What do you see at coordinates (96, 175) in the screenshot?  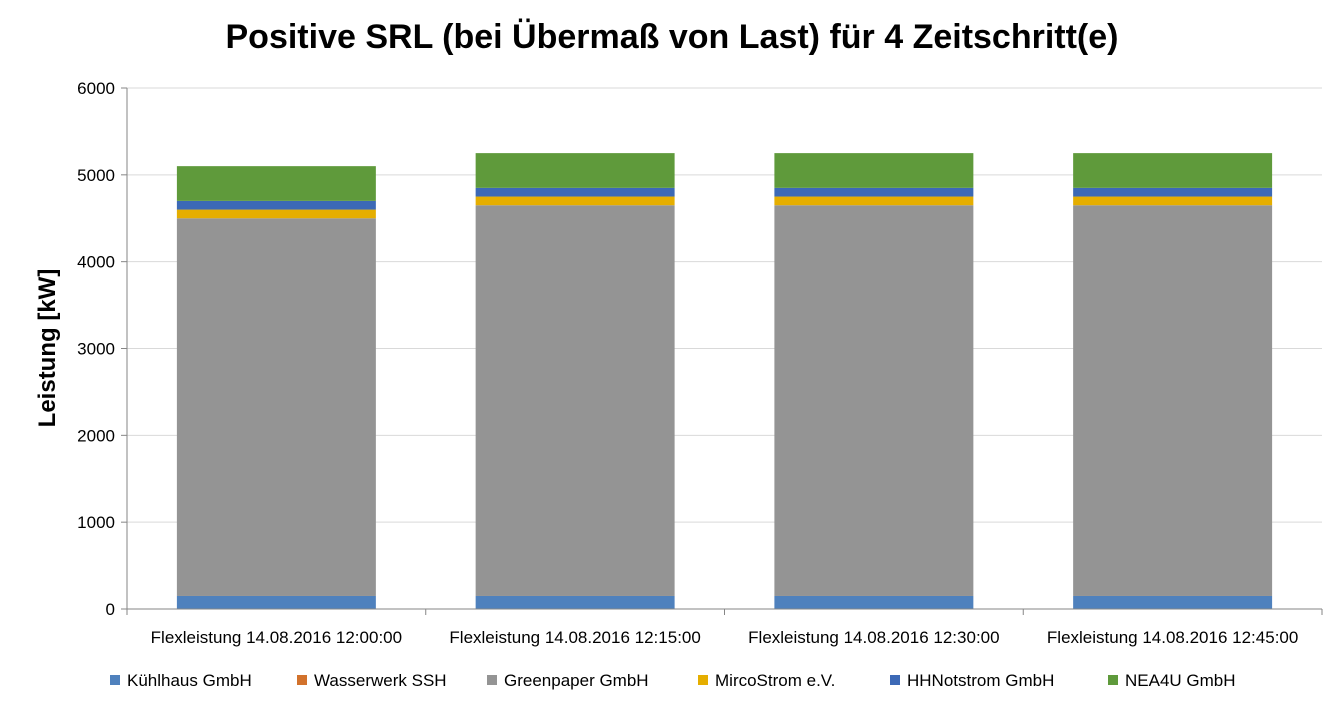 I see `y-tick-label: 5000` at bounding box center [96, 175].